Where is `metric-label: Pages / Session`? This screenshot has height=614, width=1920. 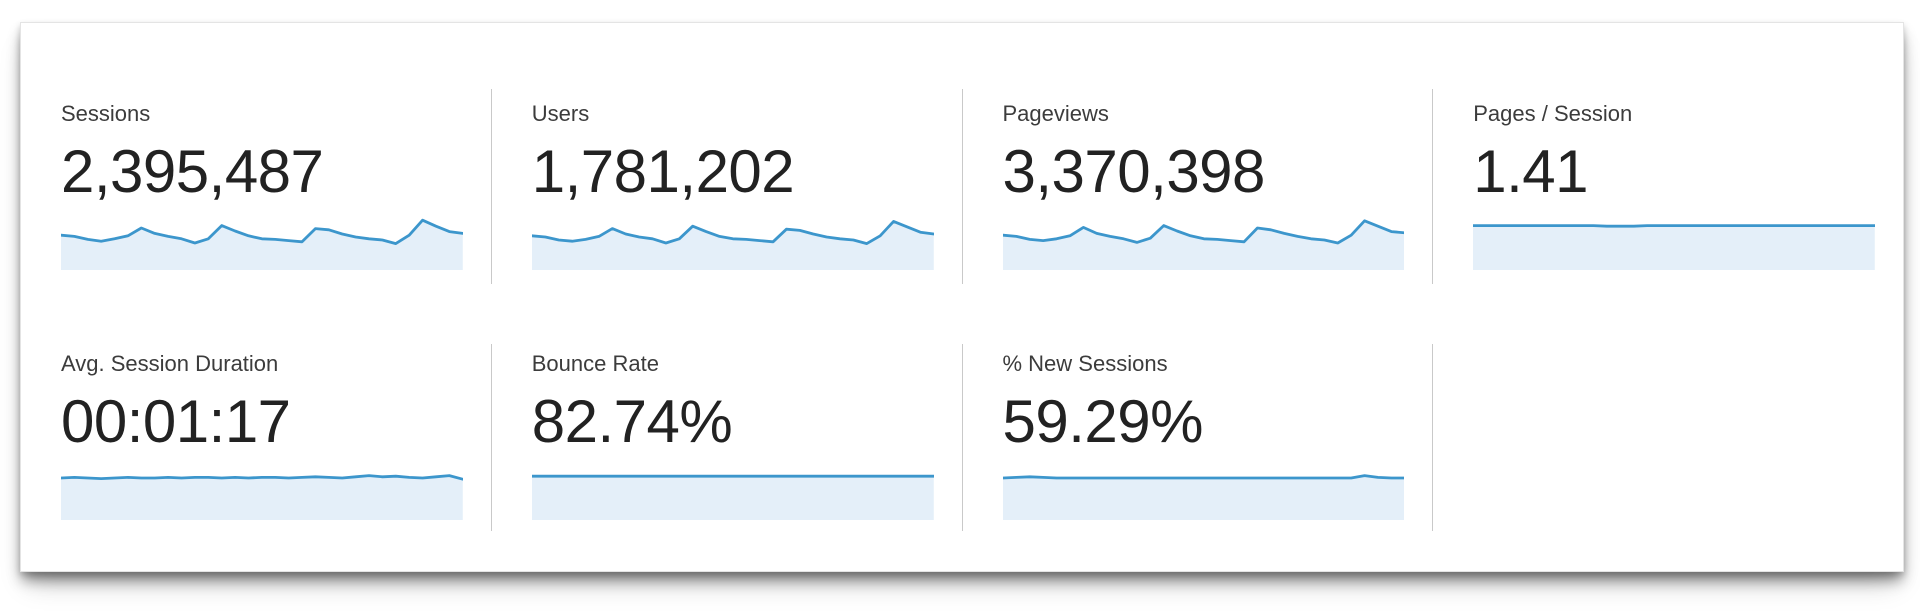 metric-label: Pages / Session is located at coordinates (1553, 113).